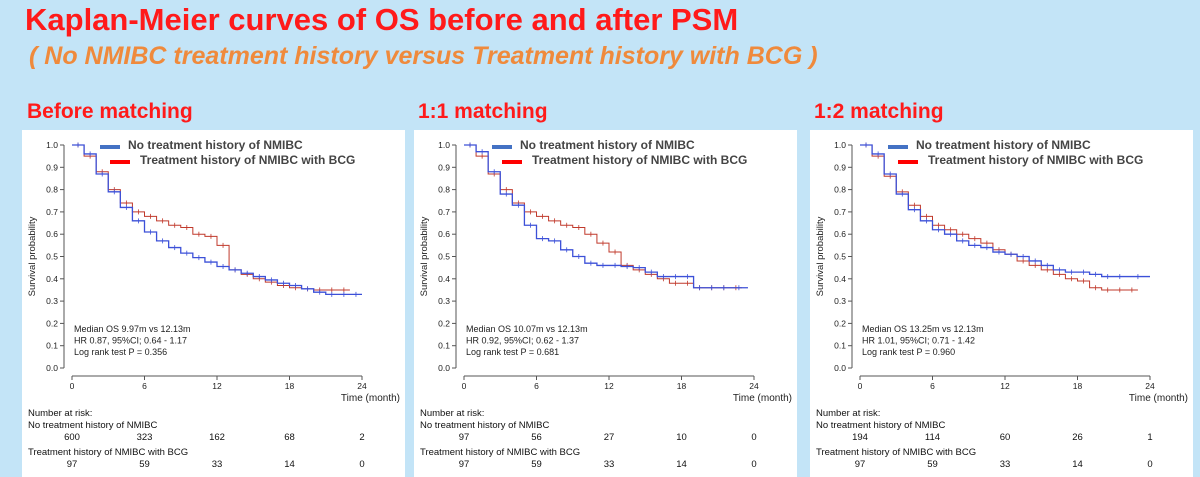  What do you see at coordinates (289, 437) in the screenshot?
I see `risk-count: 68` at bounding box center [289, 437].